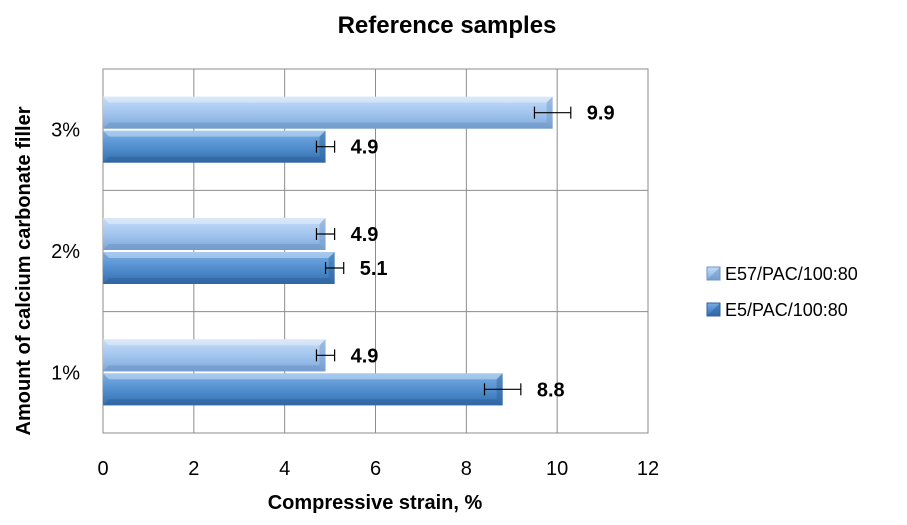 This screenshot has height=525, width=907. Describe the element at coordinates (374, 269) in the screenshot. I see `data-label: 5.1` at that location.